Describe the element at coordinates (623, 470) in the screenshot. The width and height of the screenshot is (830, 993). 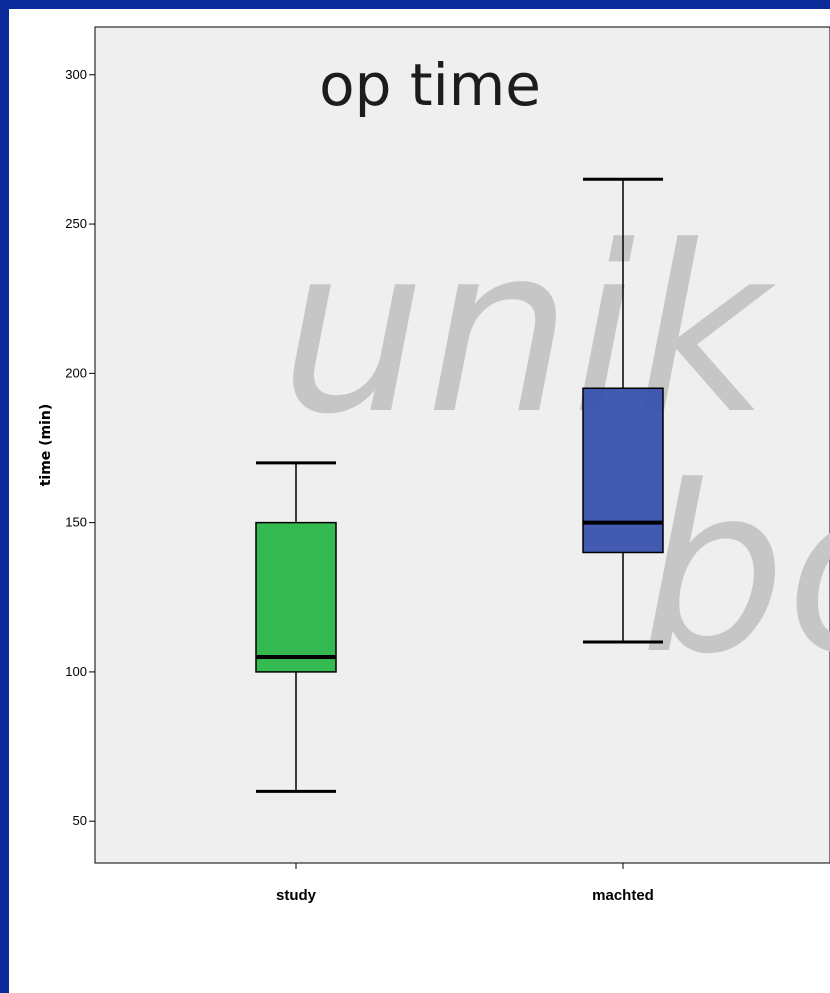
I see `box-machted` at that location.